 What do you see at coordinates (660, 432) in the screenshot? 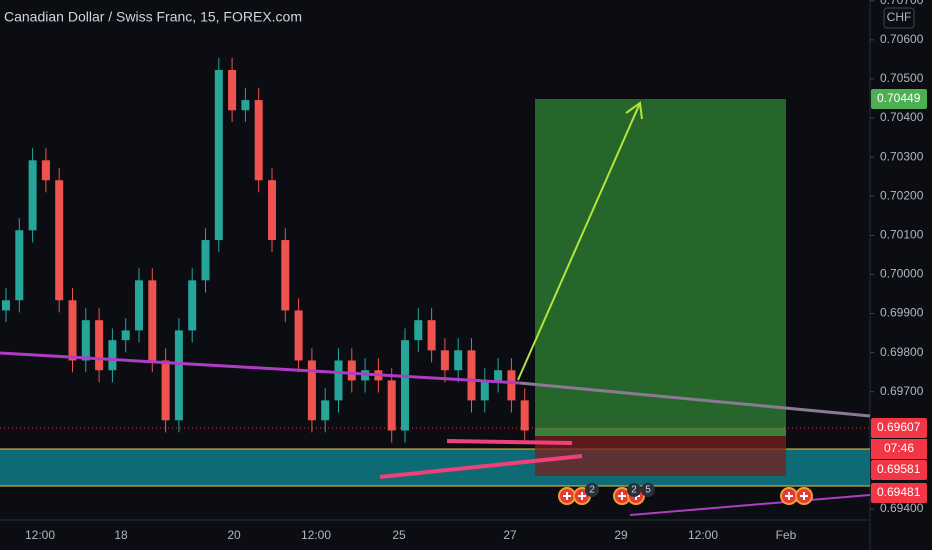
I see `entry-band` at bounding box center [660, 432].